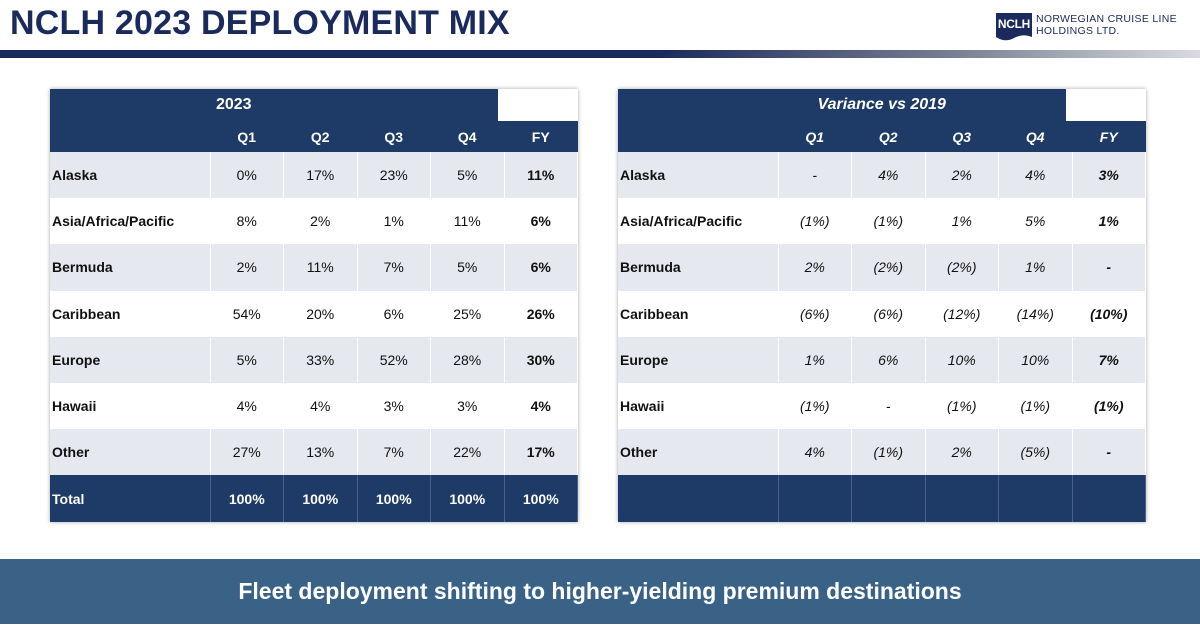 The image size is (1200, 629). What do you see at coordinates (815, 175) in the screenshot?
I see `value-cell: -` at bounding box center [815, 175].